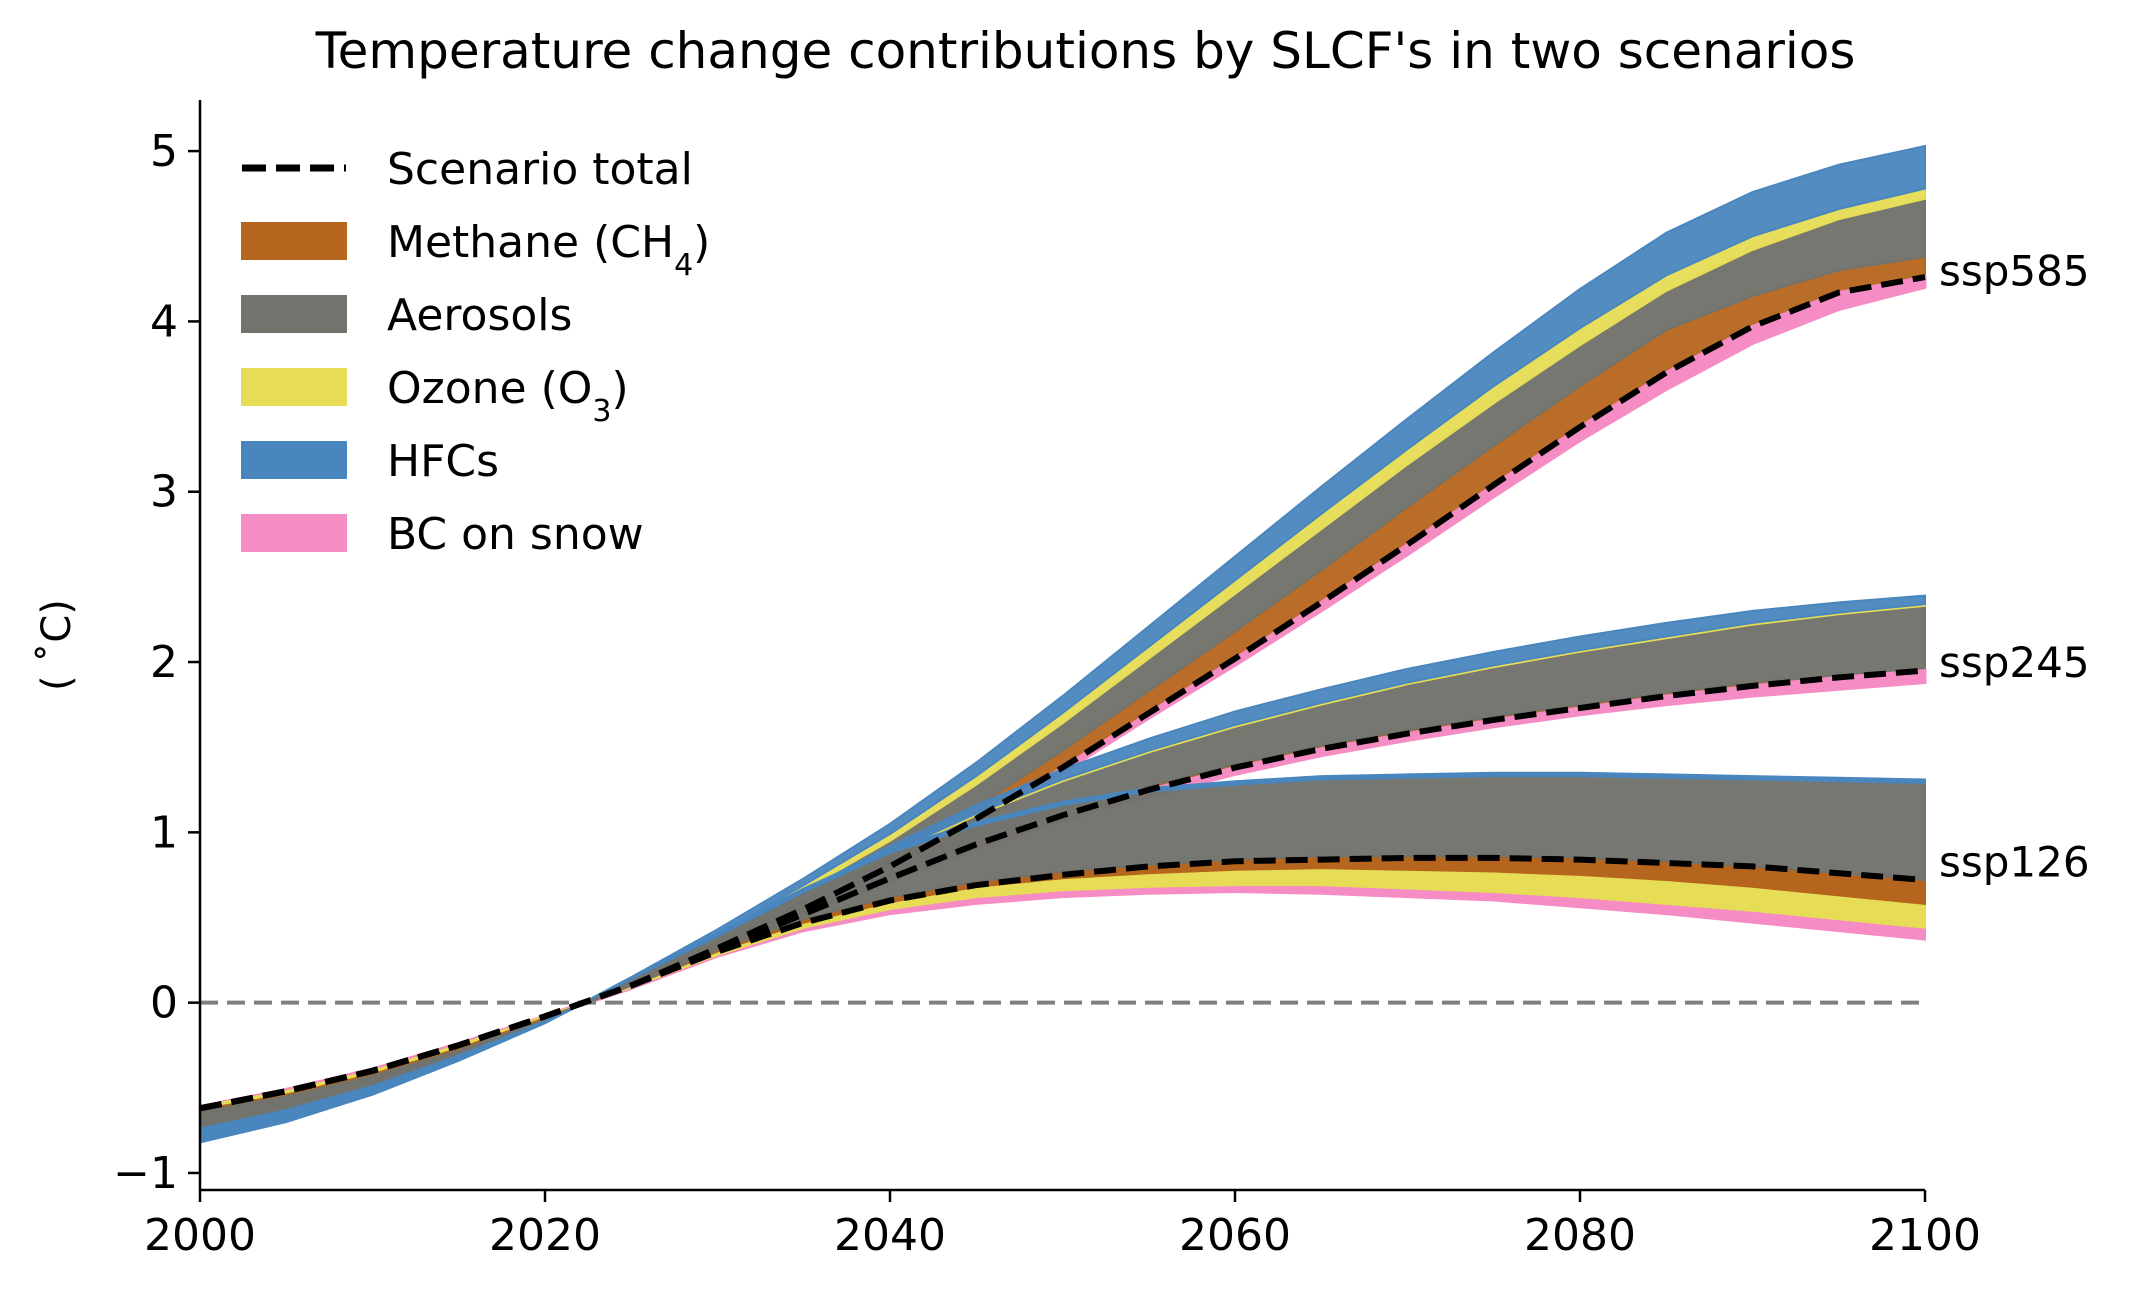 The image size is (2141, 1295). I want to click on y-tick-label: 5, so click(164, 151).